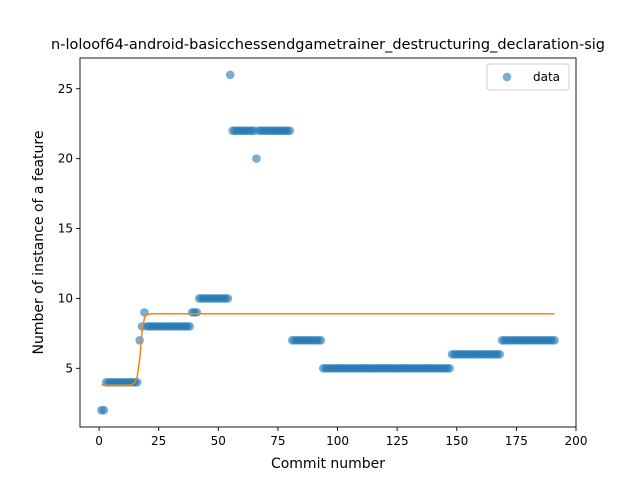  I want to click on x-tick-label: 0, so click(99, 441).